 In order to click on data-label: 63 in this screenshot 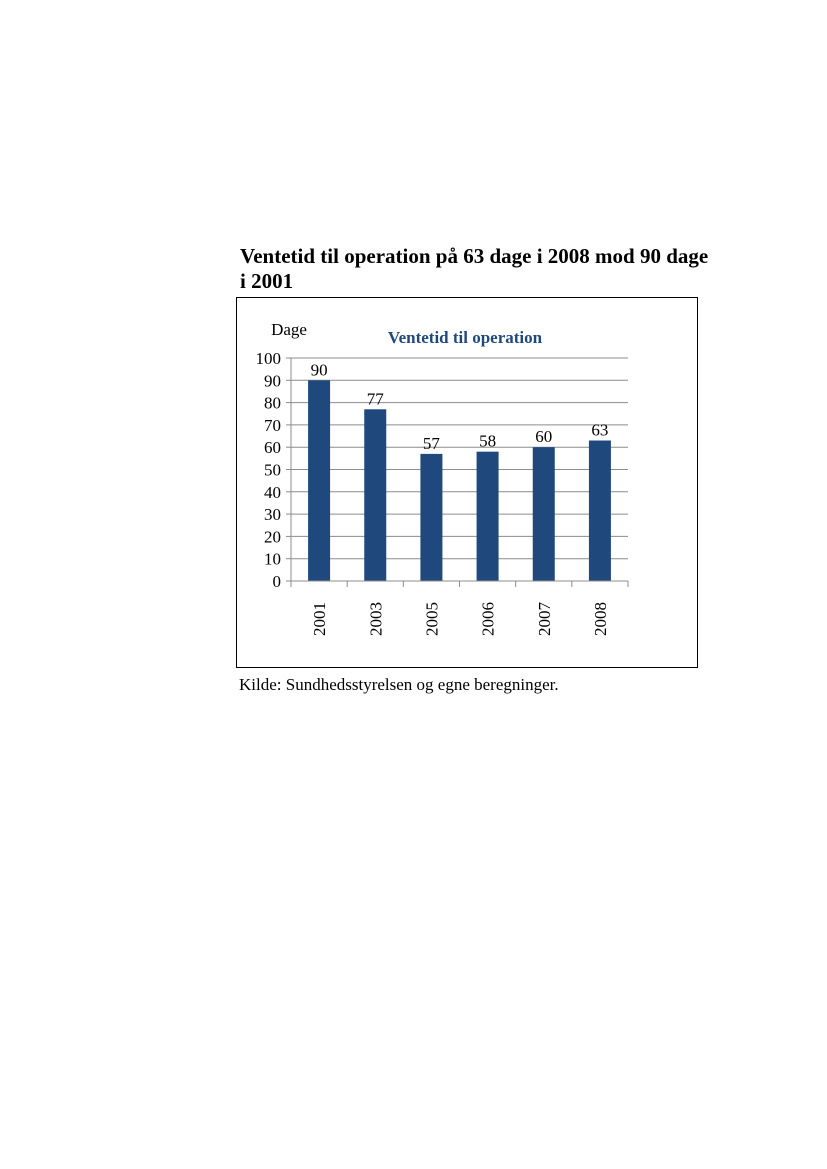, I will do `click(599, 430)`.